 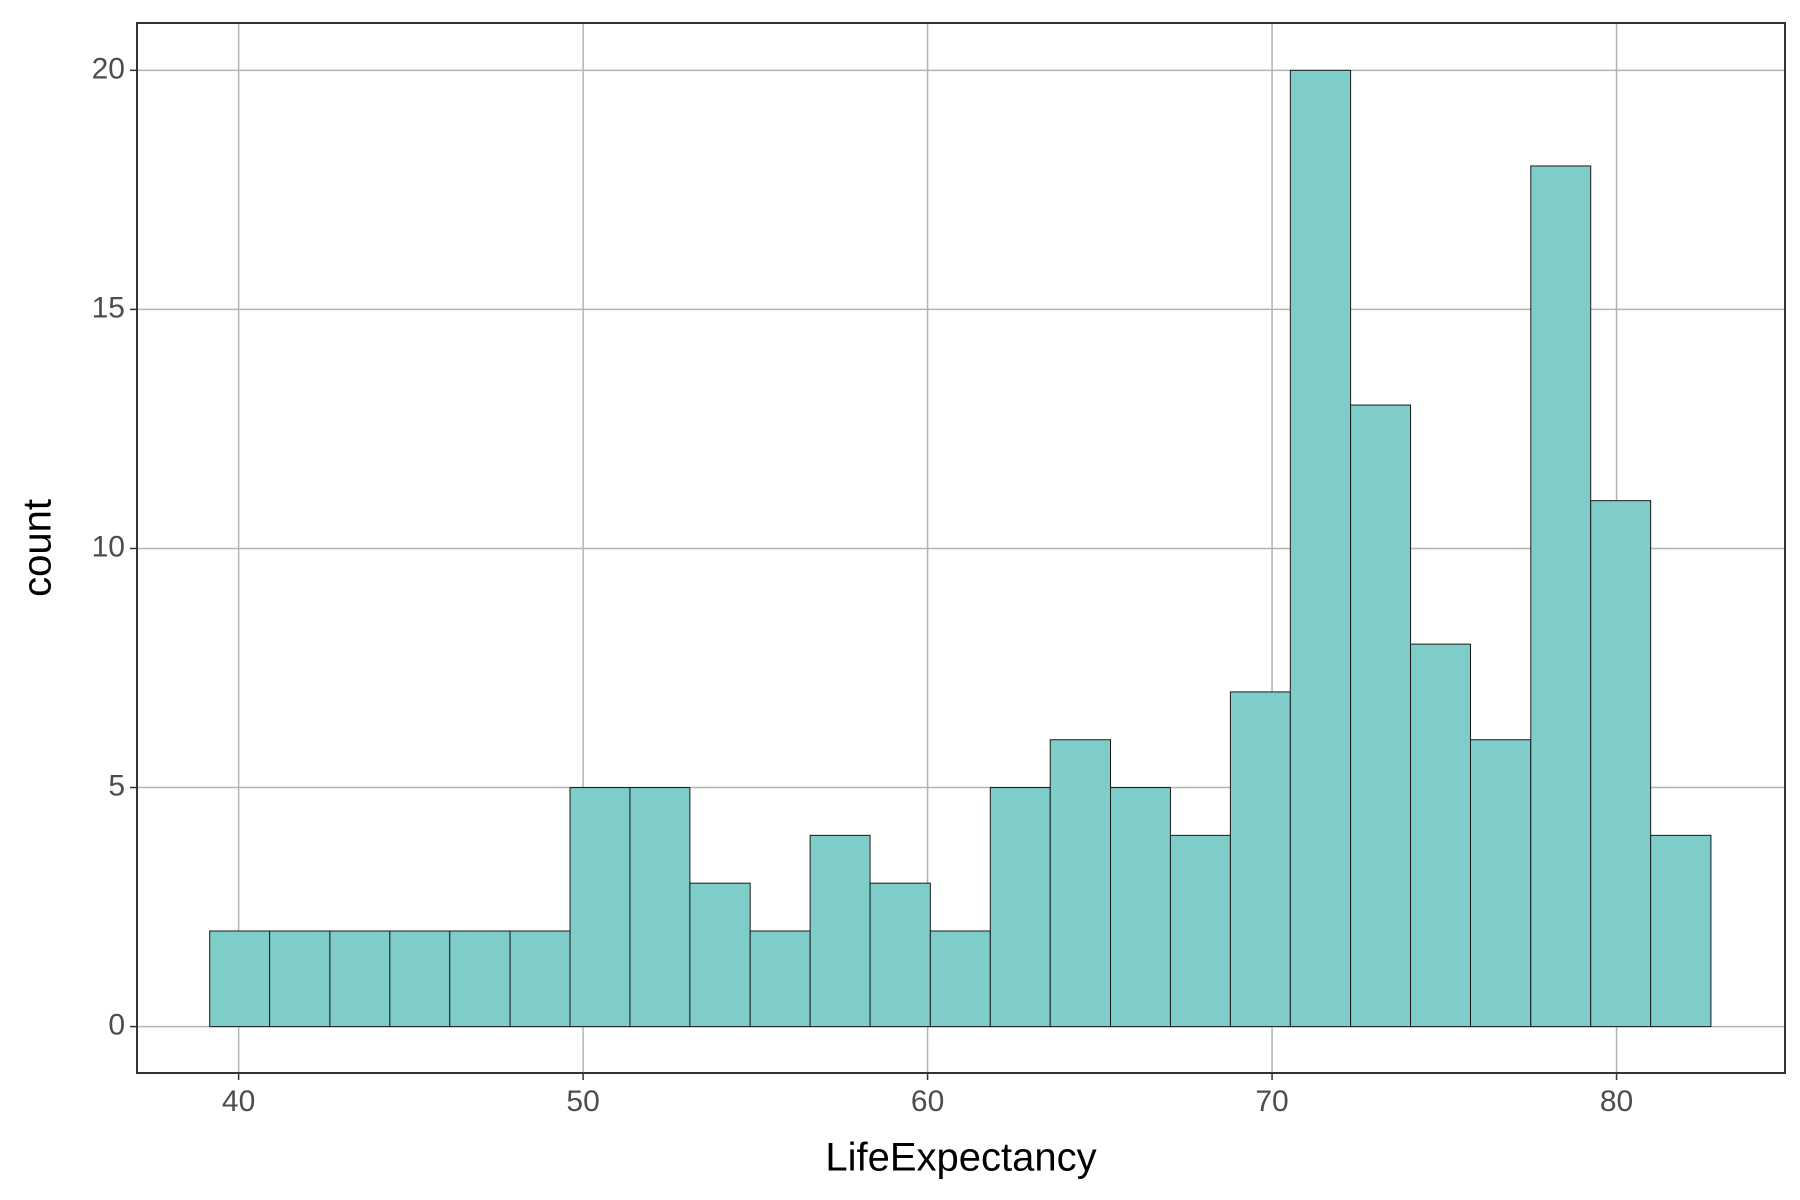 What do you see at coordinates (1271, 1101) in the screenshot?
I see `x-tick-label: 70` at bounding box center [1271, 1101].